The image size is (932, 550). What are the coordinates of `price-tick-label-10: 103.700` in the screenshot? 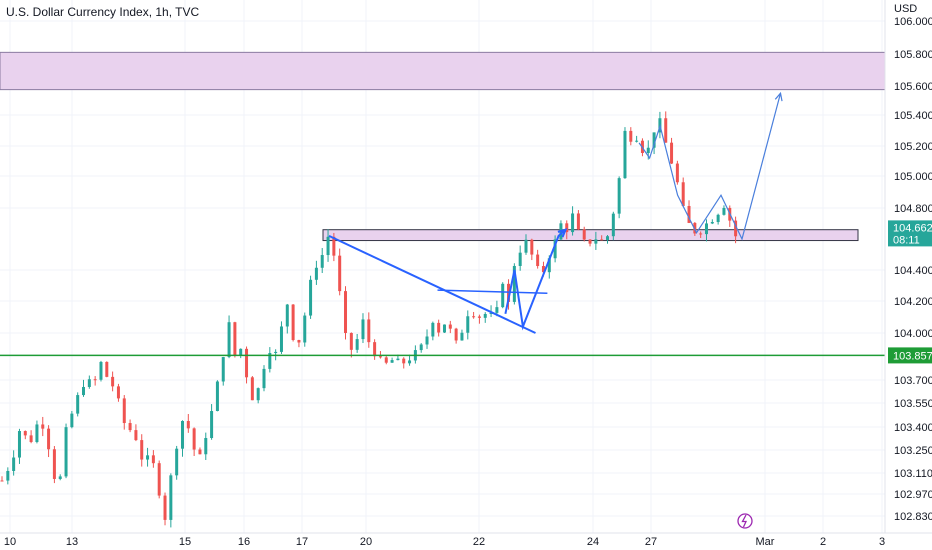 It's located at (913, 381).